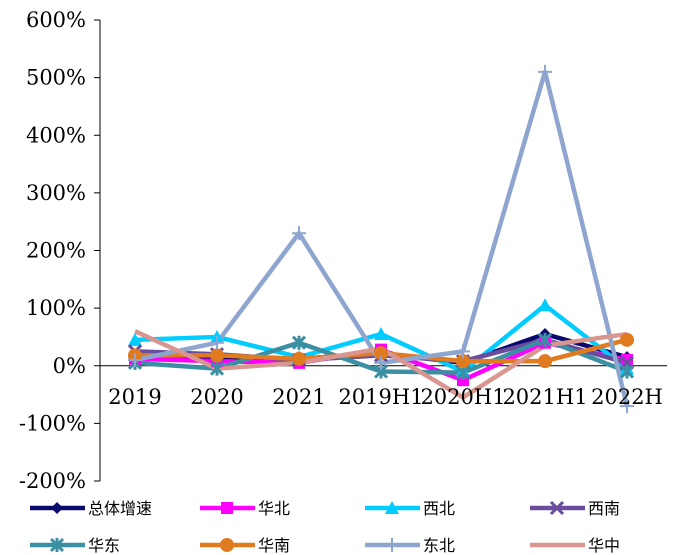 The image size is (677, 555). I want to click on legend-label: 西北, so click(439, 508).